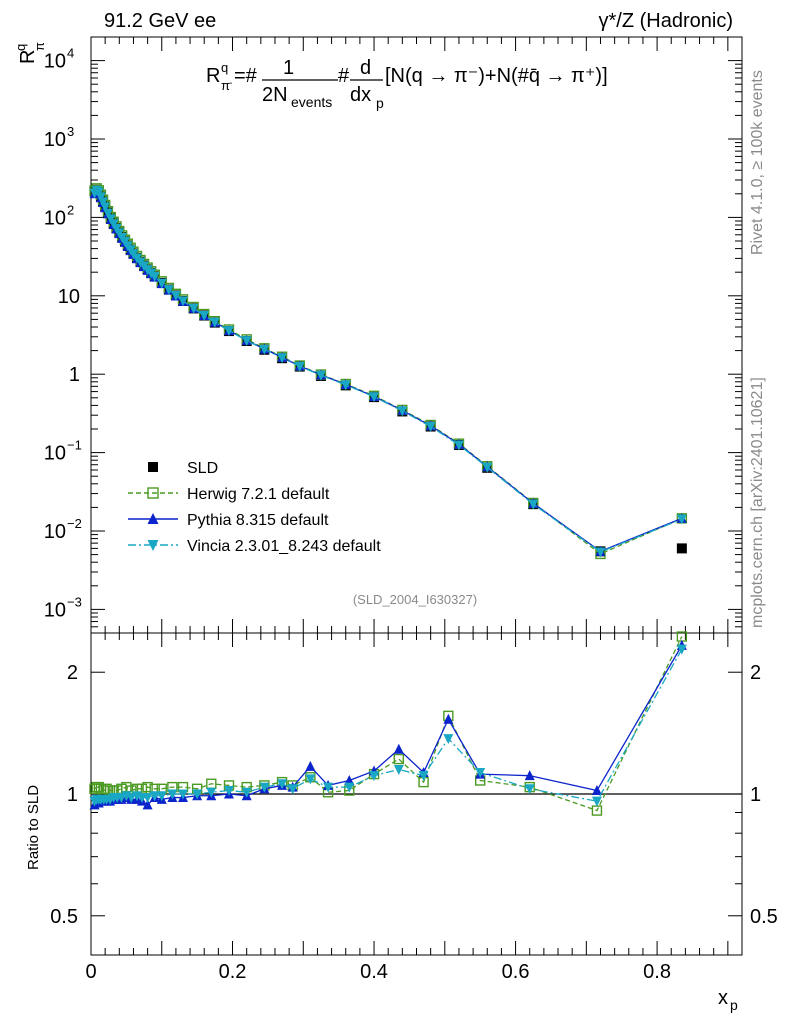 The width and height of the screenshot is (786, 1024). I want to click on legend-label: Vincia 2.3.01_8.243 default, so click(284, 546).